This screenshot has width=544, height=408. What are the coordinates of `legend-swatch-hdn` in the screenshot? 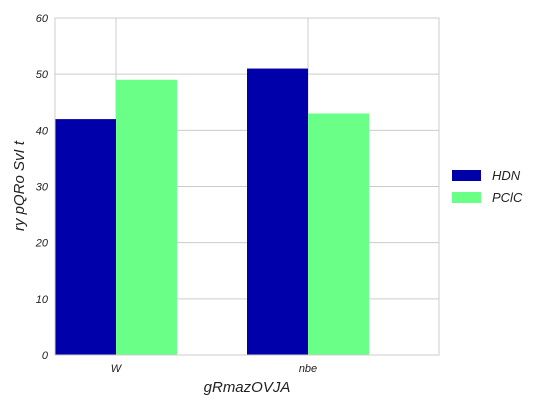 It's located at (466, 175).